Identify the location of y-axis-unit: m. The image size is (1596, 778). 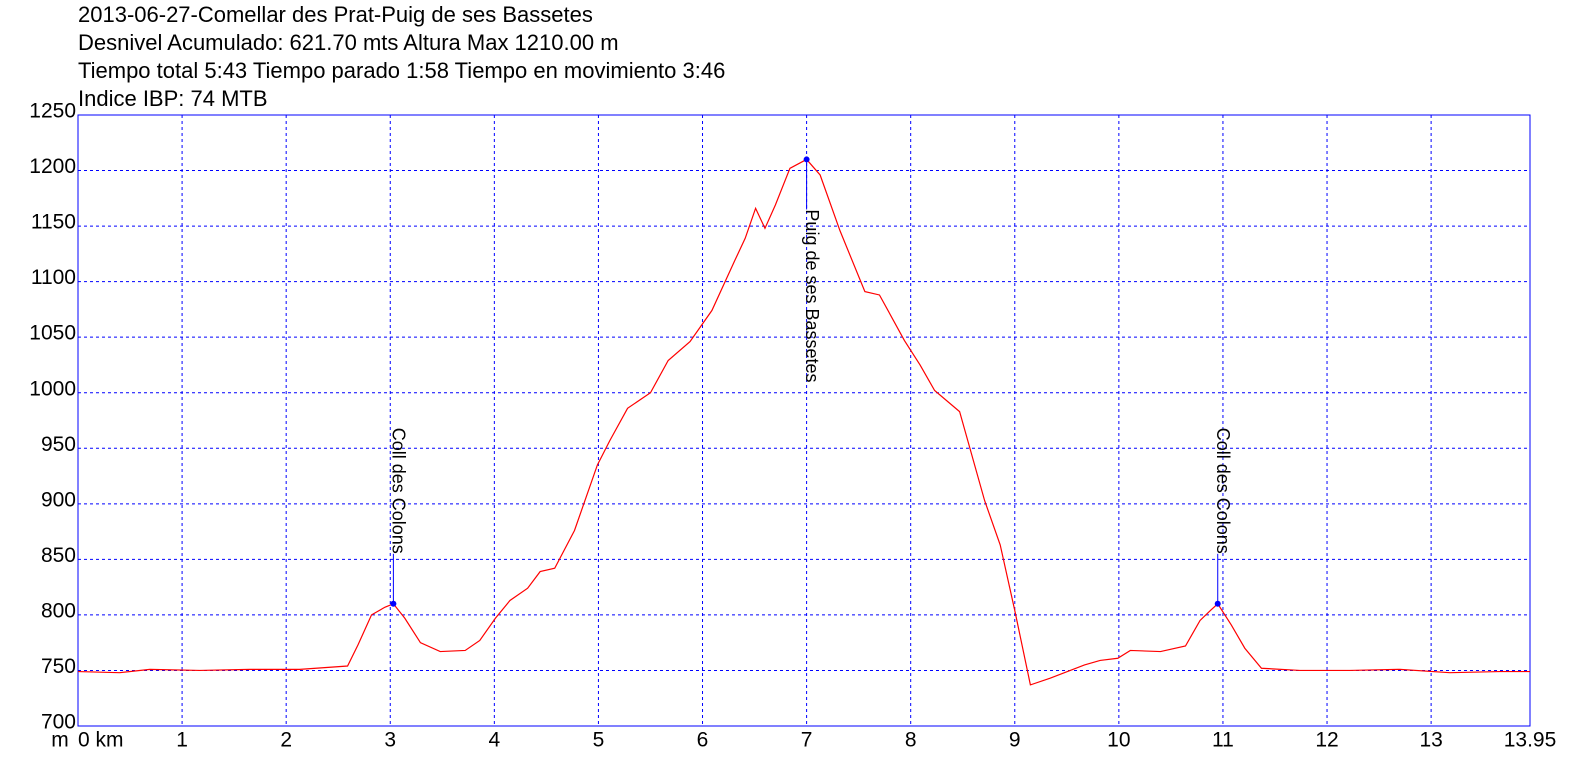
(60, 740).